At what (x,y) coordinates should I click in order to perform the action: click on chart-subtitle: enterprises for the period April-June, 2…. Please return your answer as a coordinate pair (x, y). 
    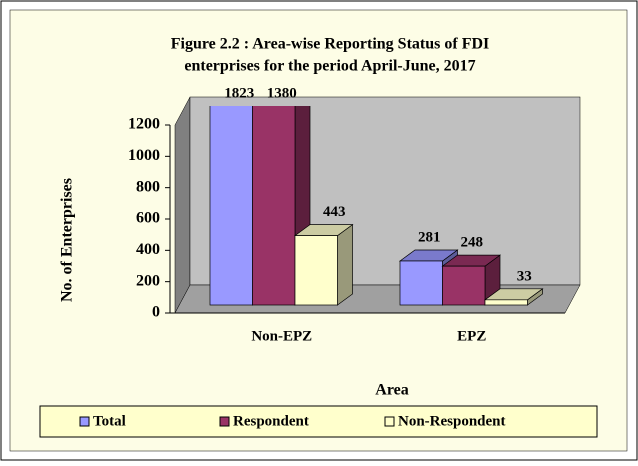
    Looking at the image, I should click on (329, 66).